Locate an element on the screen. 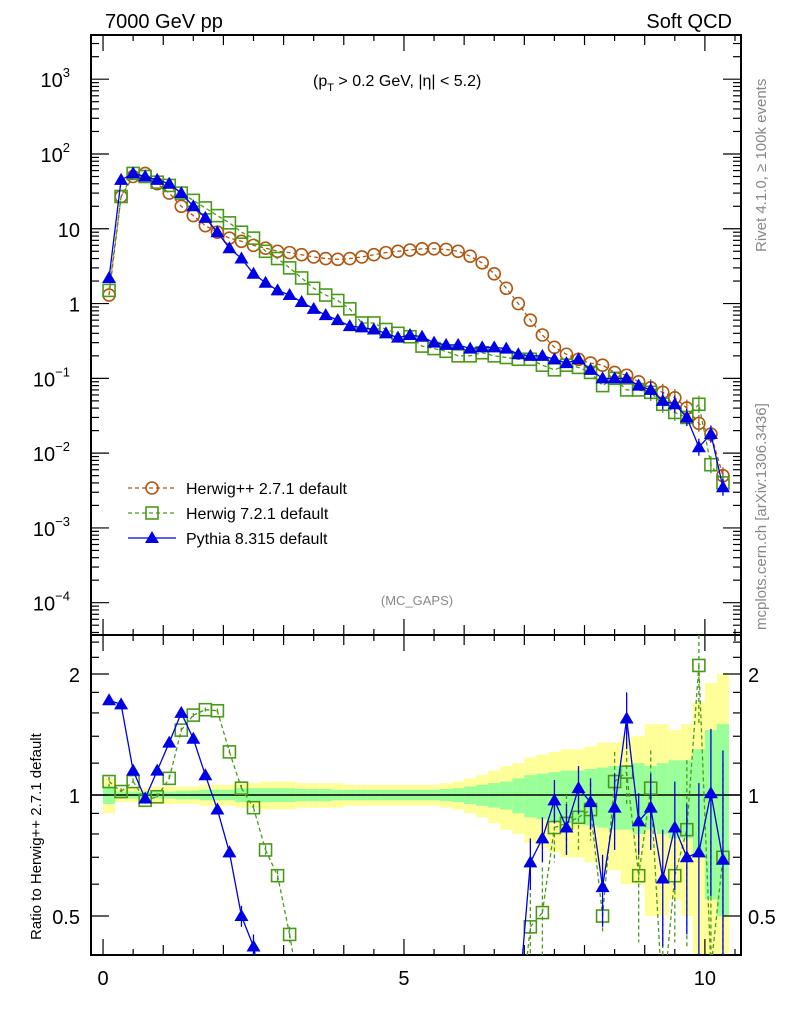  y-tick-label: 10 is located at coordinates (69, 231).